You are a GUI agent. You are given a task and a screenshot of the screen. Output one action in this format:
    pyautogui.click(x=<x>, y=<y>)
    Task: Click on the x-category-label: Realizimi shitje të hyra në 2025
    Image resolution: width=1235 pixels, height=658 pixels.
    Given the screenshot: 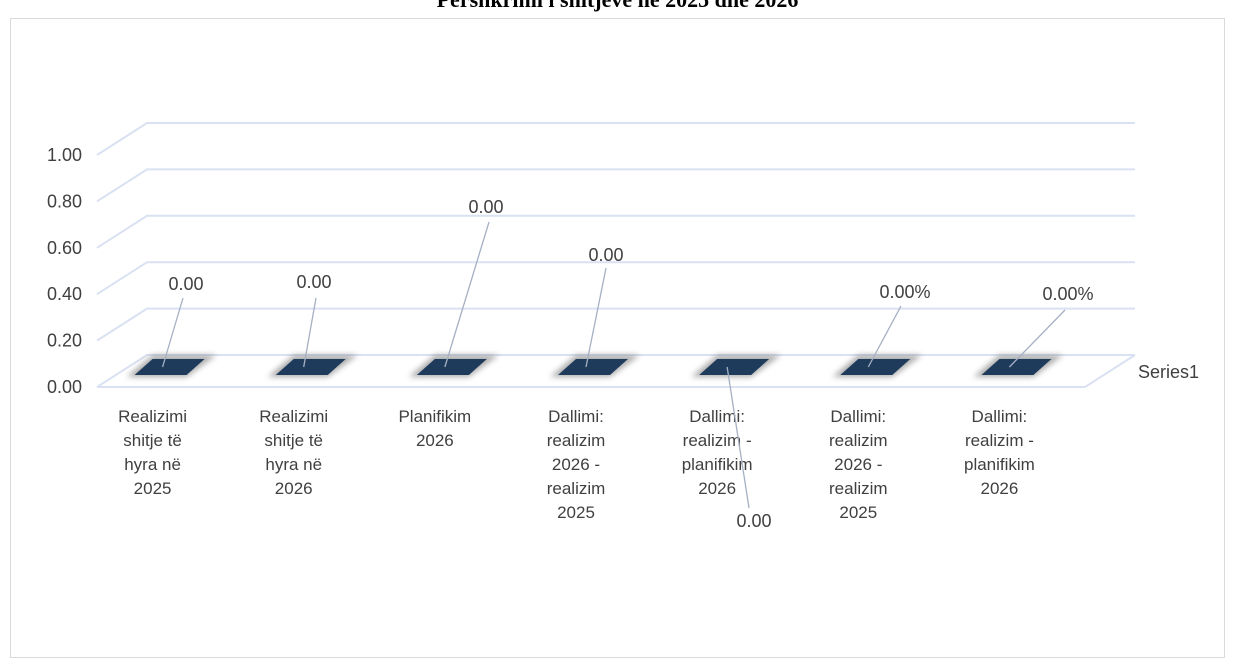 What is the action you would take?
    pyautogui.click(x=152, y=452)
    